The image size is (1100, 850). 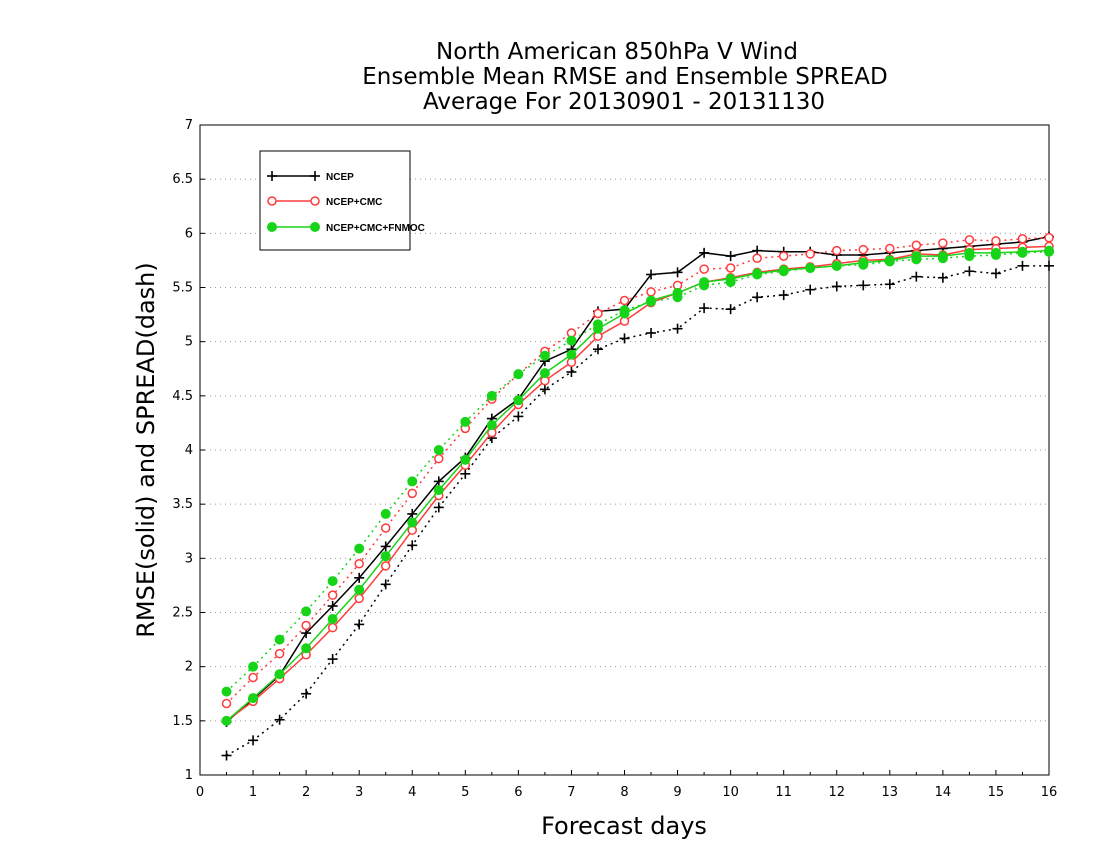 What do you see at coordinates (354, 202) in the screenshot?
I see `legend-label: NCEP+CMC` at bounding box center [354, 202].